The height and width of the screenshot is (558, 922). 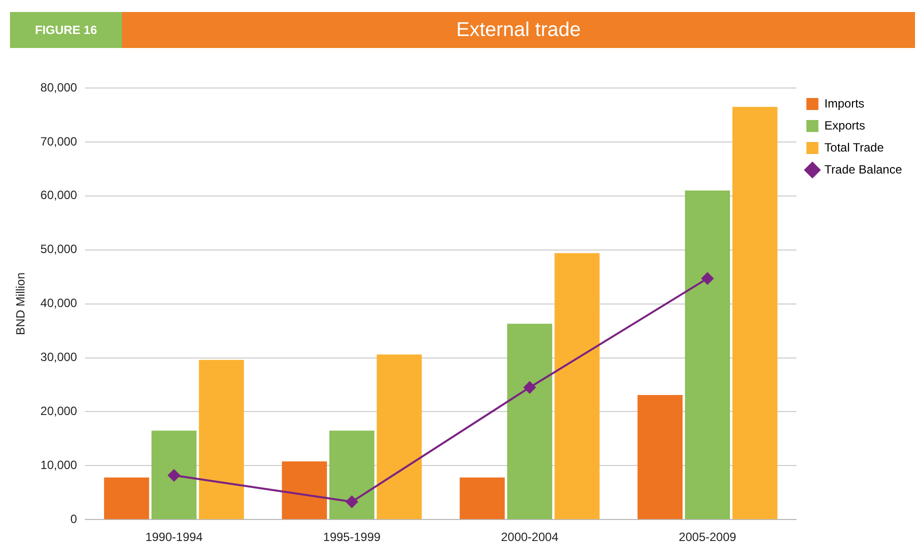 What do you see at coordinates (529, 537) in the screenshot?
I see `x-tick-label: 2000-2004` at bounding box center [529, 537].